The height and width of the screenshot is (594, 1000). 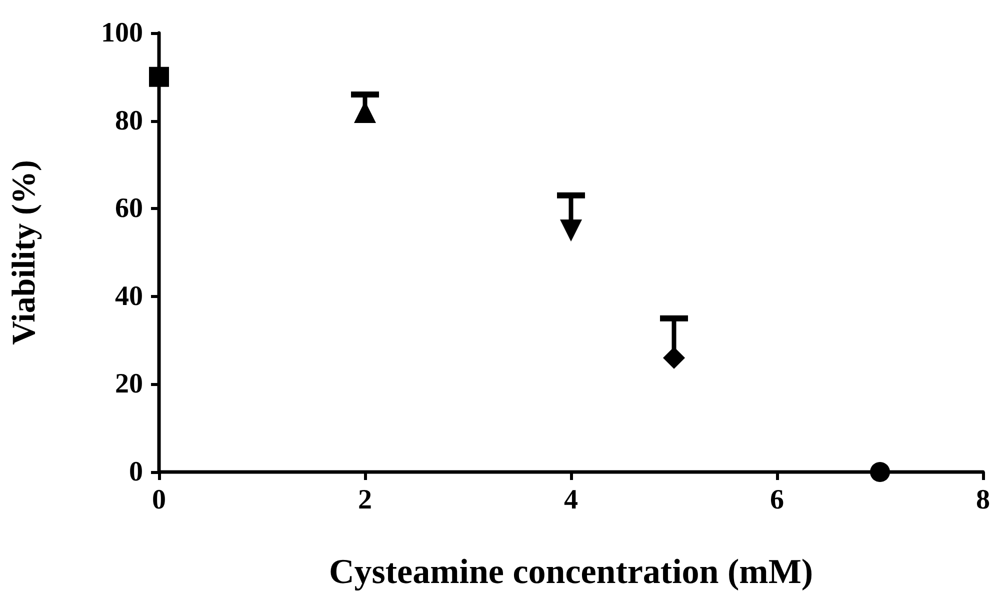 What do you see at coordinates (777, 500) in the screenshot?
I see `x-tick-label: 6` at bounding box center [777, 500].